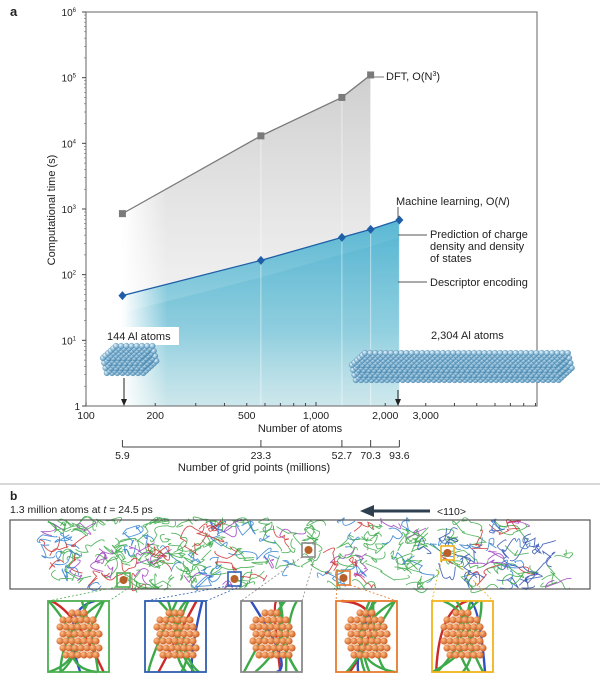  What do you see at coordinates (14, 11) in the screenshot?
I see `panel-a-label: a` at bounding box center [14, 11].